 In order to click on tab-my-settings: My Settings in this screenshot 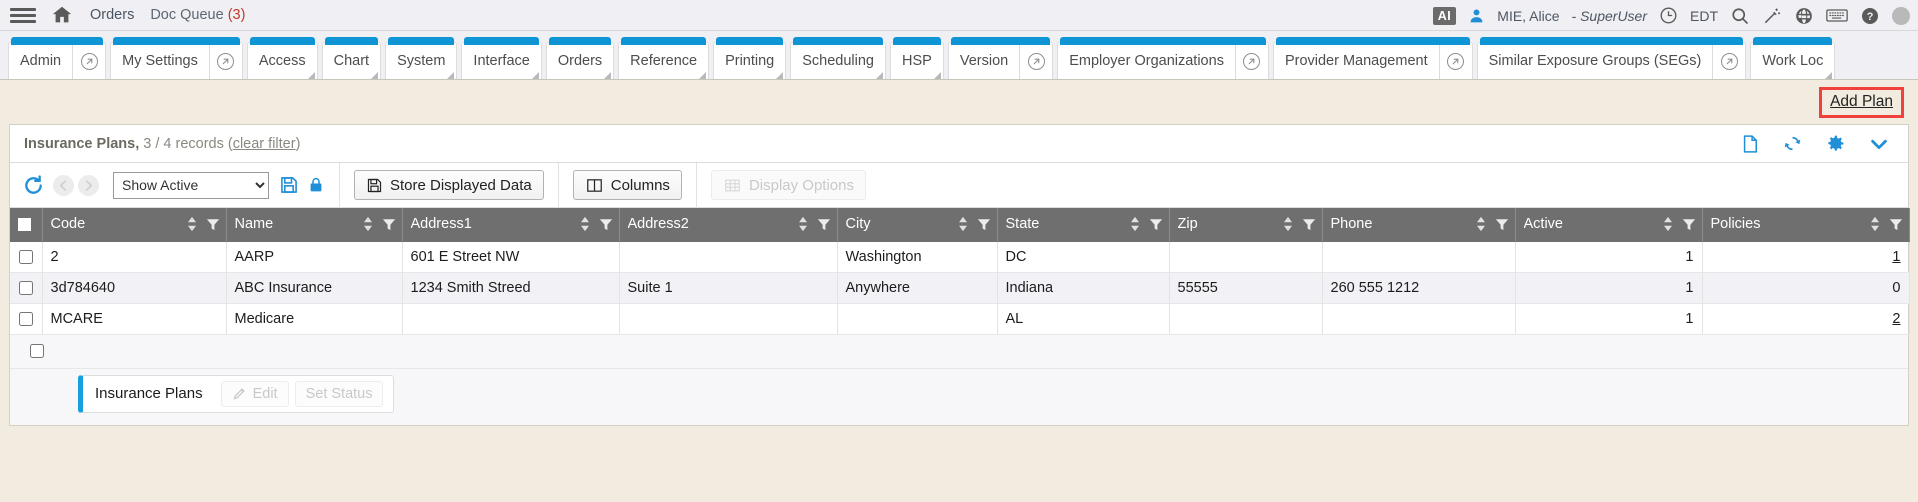, I will do `click(176, 58)`.